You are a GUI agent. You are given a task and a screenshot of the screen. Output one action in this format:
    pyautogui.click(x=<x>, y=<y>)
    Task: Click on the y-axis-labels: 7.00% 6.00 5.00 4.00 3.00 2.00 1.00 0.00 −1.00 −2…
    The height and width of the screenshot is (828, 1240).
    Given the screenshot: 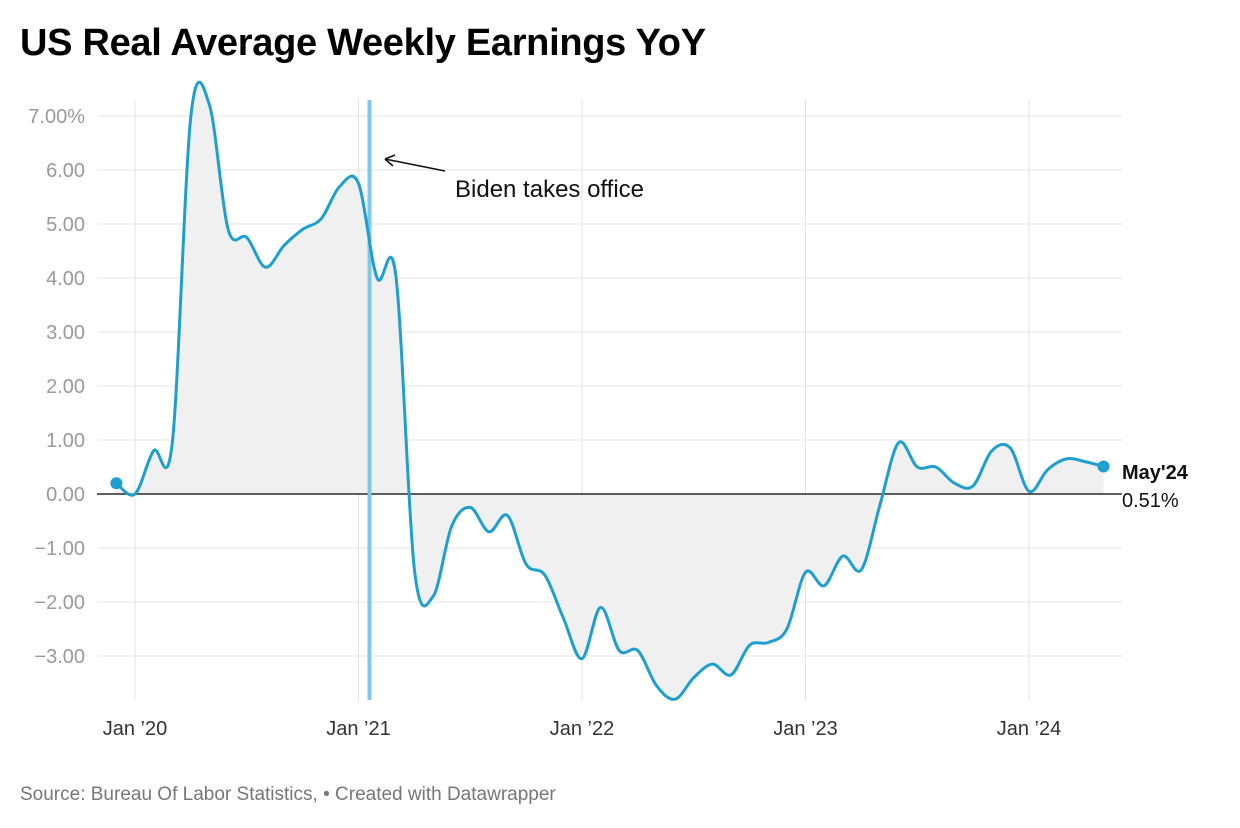 What is the action you would take?
    pyautogui.click(x=56, y=387)
    